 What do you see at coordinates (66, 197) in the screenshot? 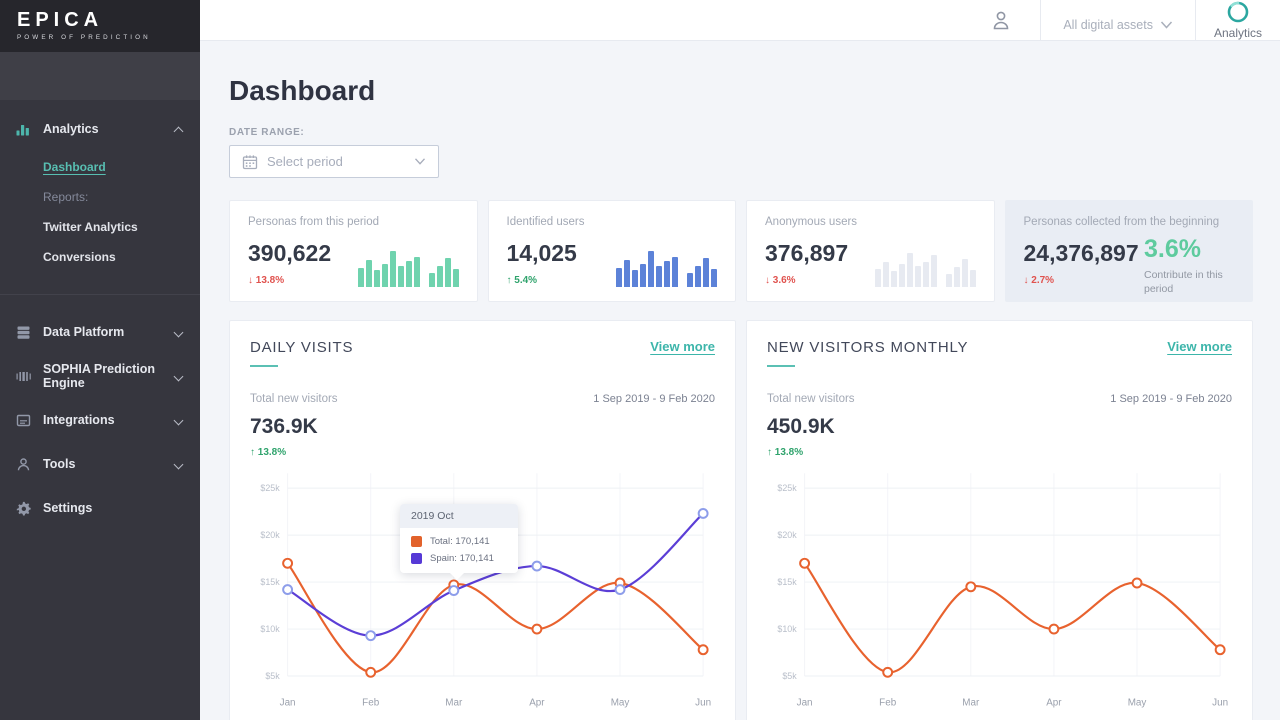
I see `sidebar-item-reports: Reports:` at bounding box center [66, 197].